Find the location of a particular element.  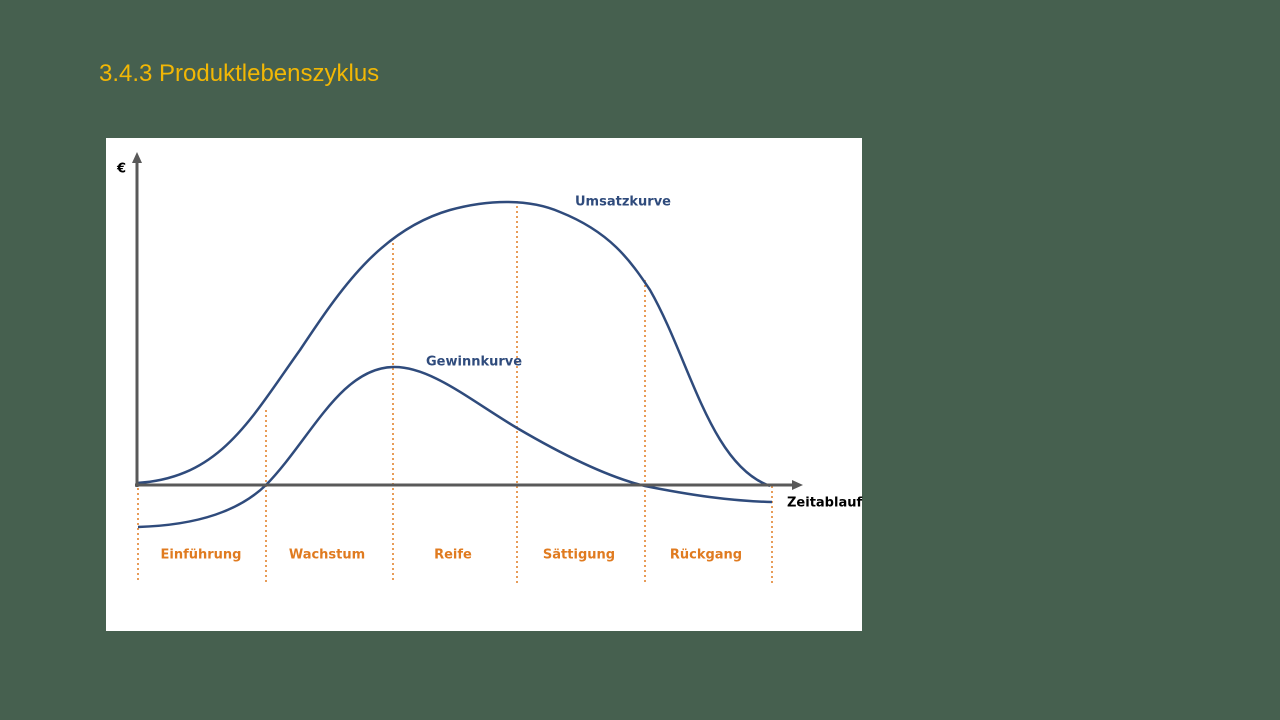

curve-label: Umsatzkurve is located at coordinates (623, 202).